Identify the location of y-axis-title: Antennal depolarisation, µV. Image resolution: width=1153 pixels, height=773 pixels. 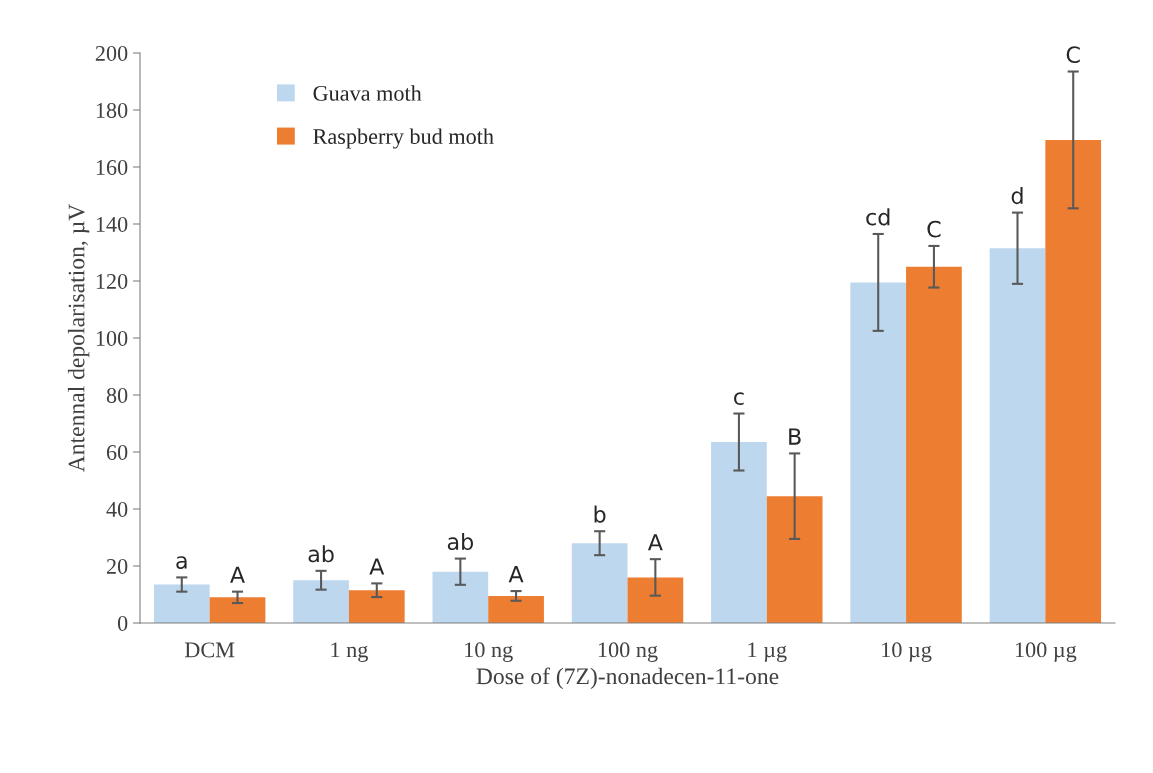
(78, 338).